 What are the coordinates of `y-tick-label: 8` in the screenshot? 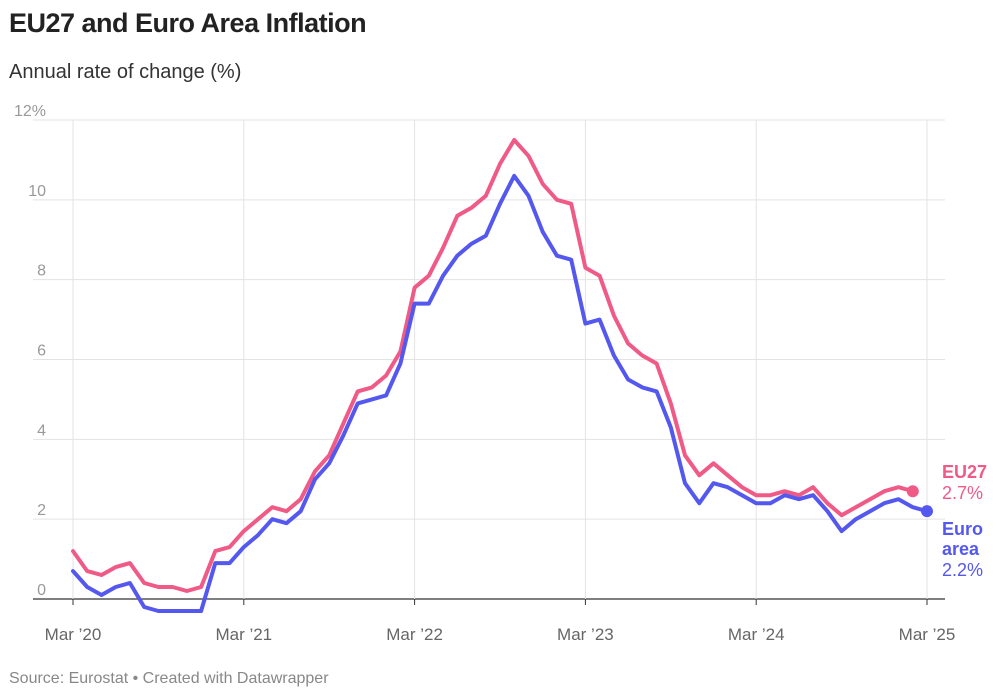 It's located at (41, 271).